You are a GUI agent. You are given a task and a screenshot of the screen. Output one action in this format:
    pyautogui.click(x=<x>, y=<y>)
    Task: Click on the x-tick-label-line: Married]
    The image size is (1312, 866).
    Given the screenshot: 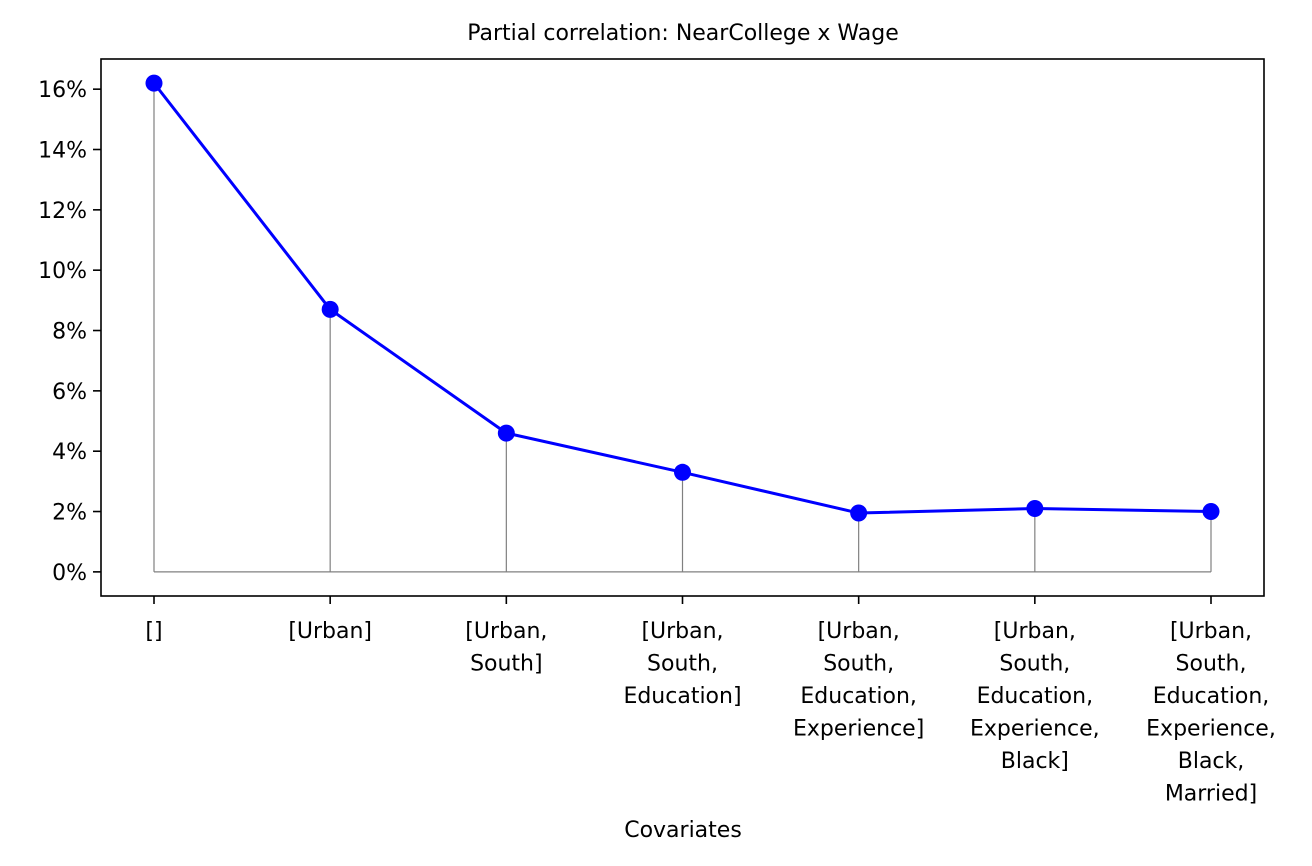 What is the action you would take?
    pyautogui.click(x=1211, y=794)
    